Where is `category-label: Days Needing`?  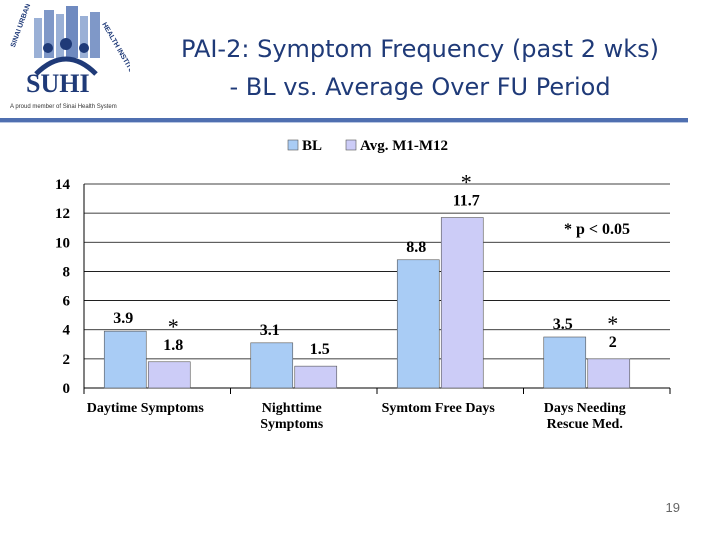 category-label: Days Needing is located at coordinates (585, 408).